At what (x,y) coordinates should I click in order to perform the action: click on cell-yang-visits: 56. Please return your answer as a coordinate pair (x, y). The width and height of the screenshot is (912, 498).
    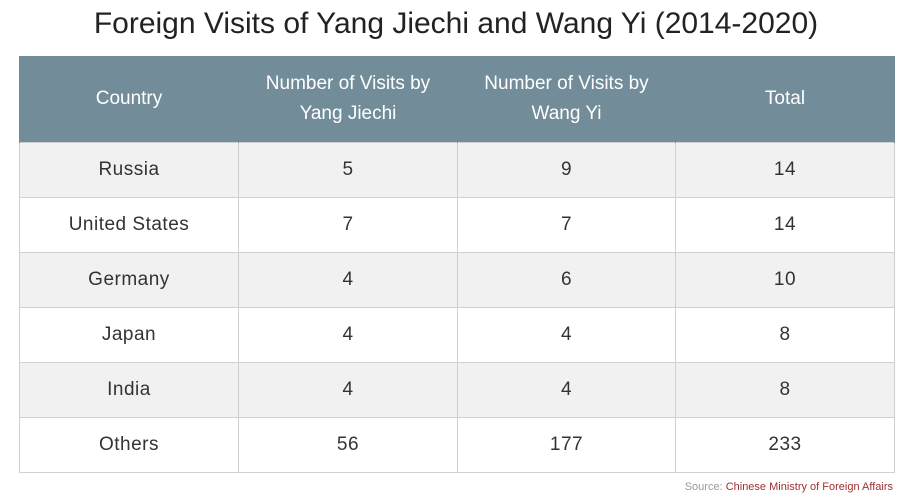
    Looking at the image, I should click on (348, 444).